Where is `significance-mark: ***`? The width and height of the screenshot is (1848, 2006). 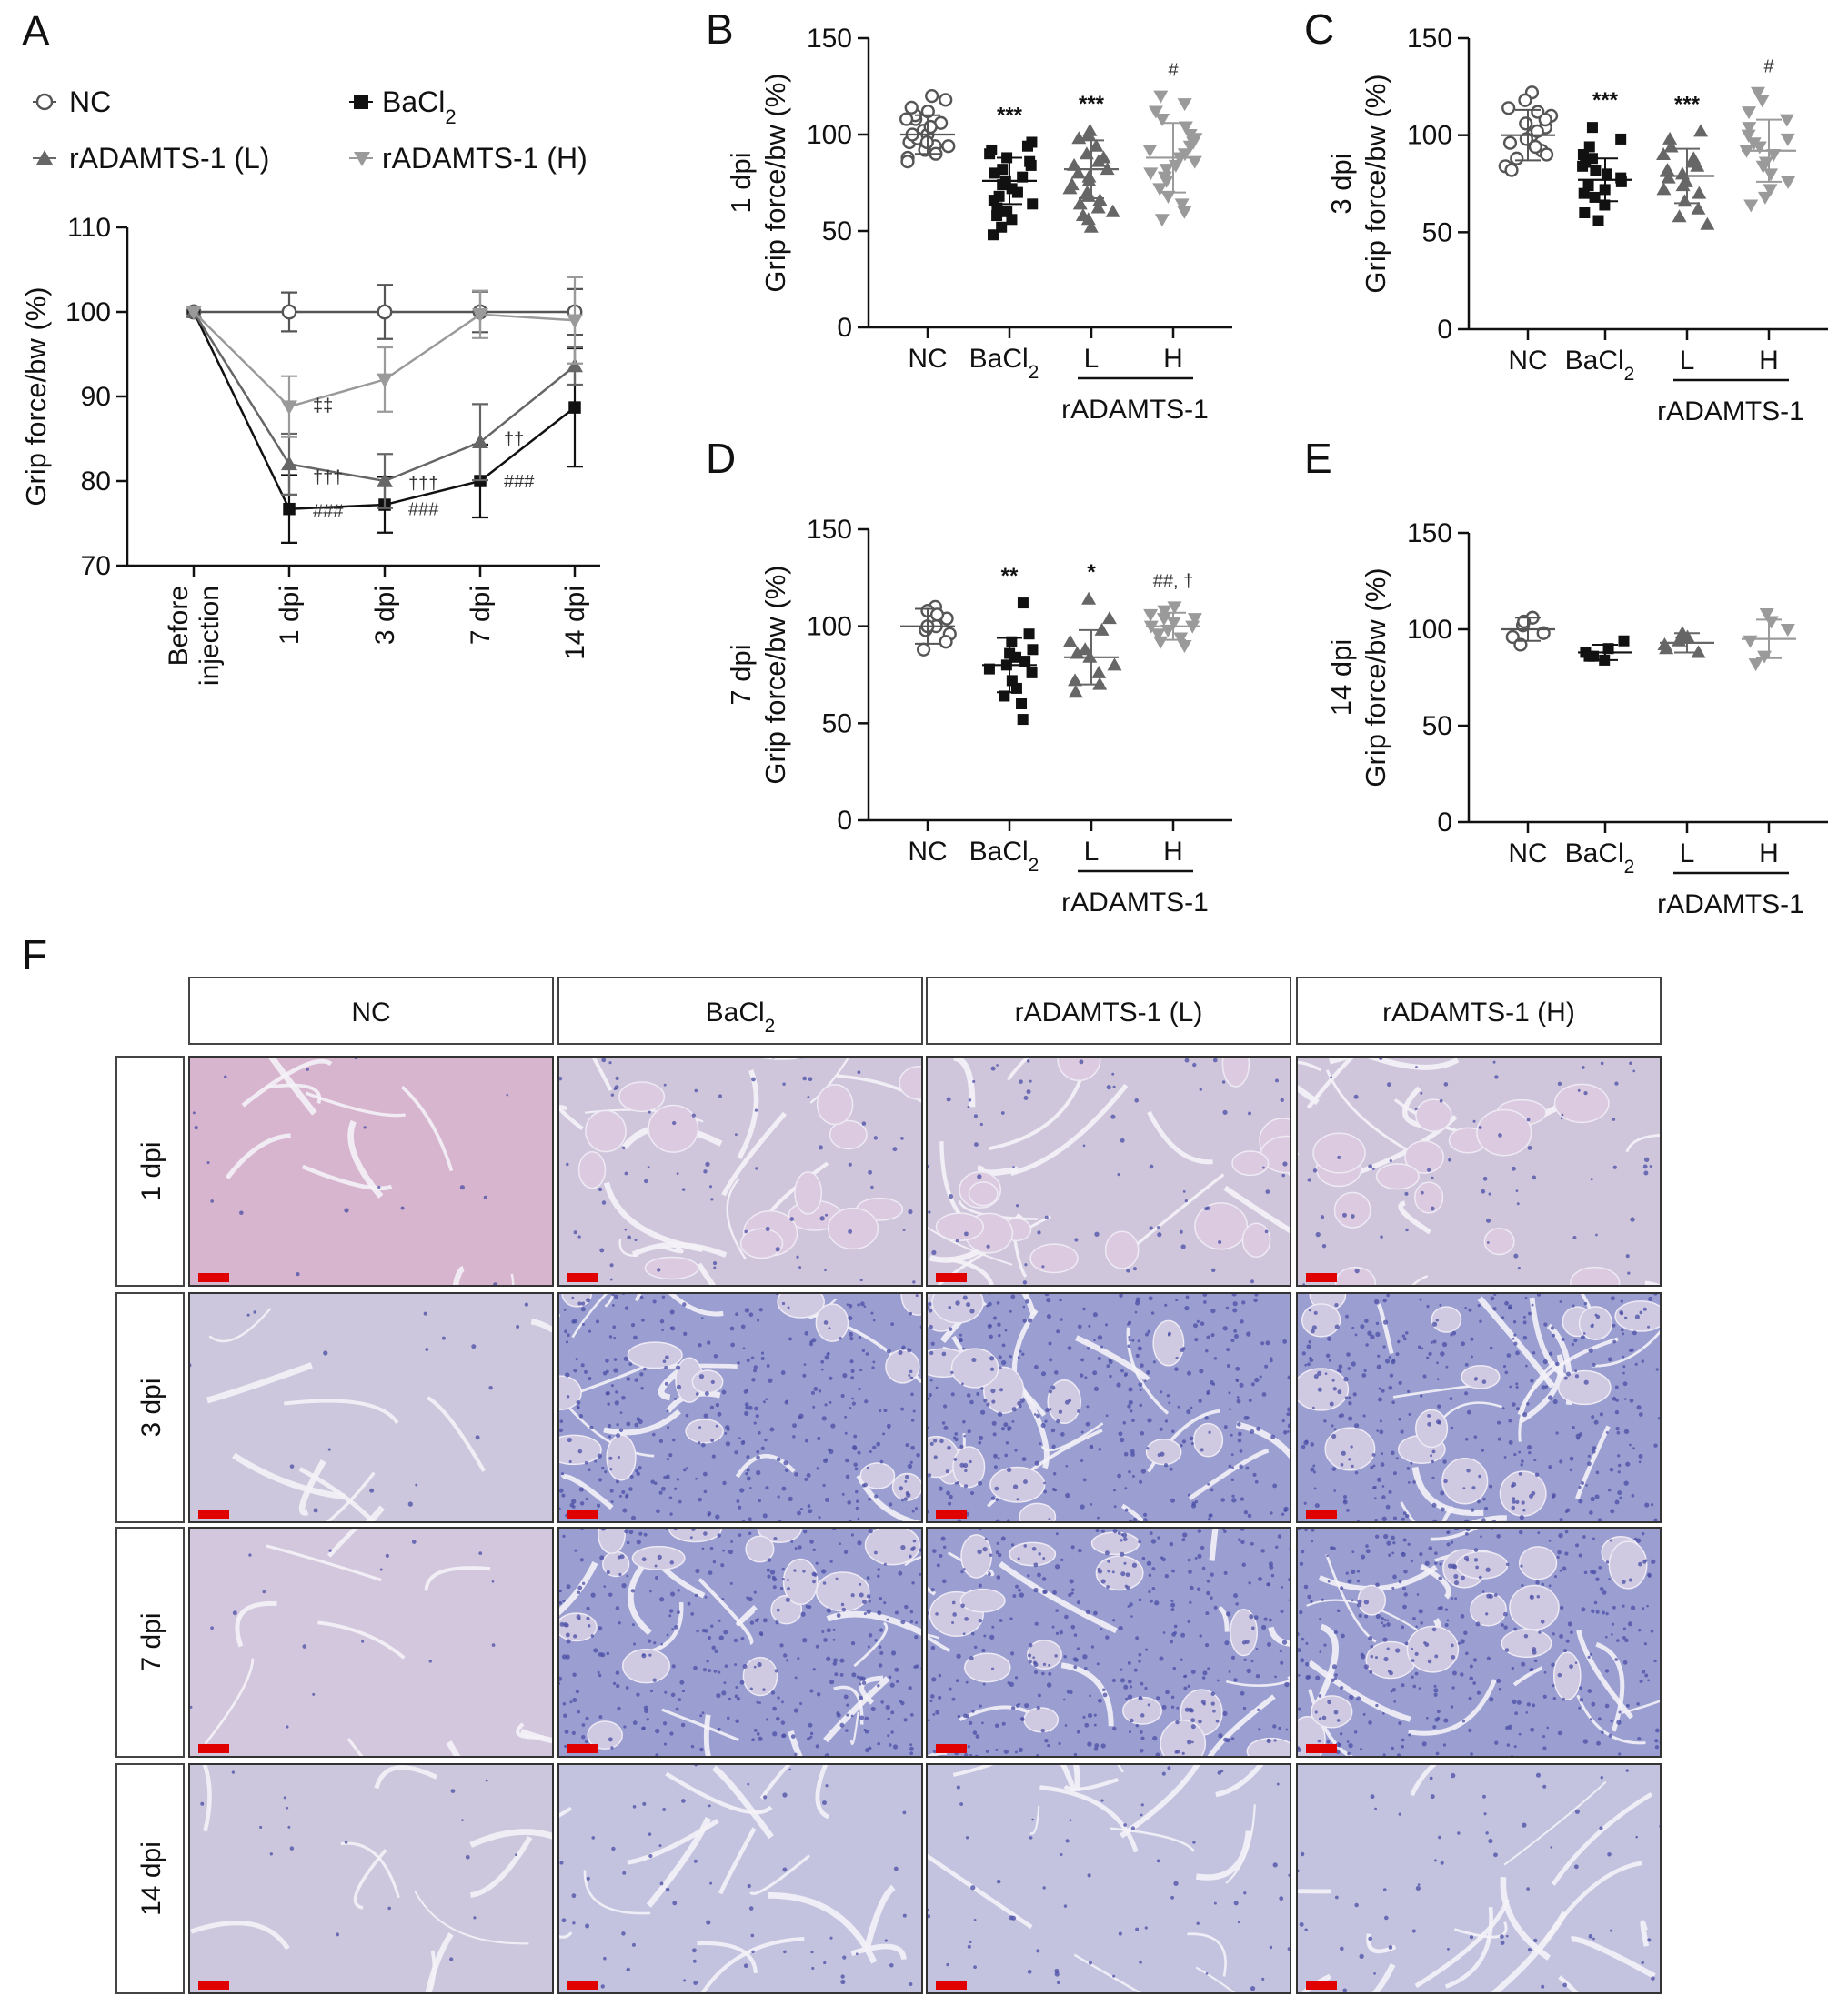 significance-mark: *** is located at coordinates (1010, 115).